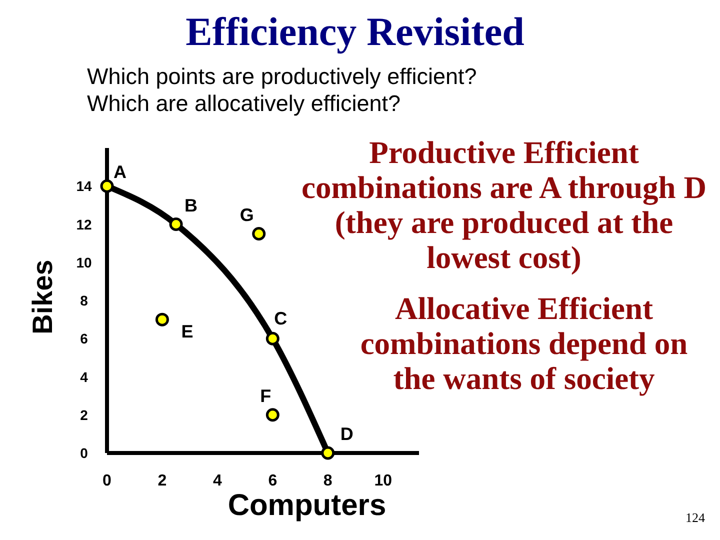 The height and width of the screenshot is (540, 720). I want to click on y-tick-label: 6, so click(84, 338).